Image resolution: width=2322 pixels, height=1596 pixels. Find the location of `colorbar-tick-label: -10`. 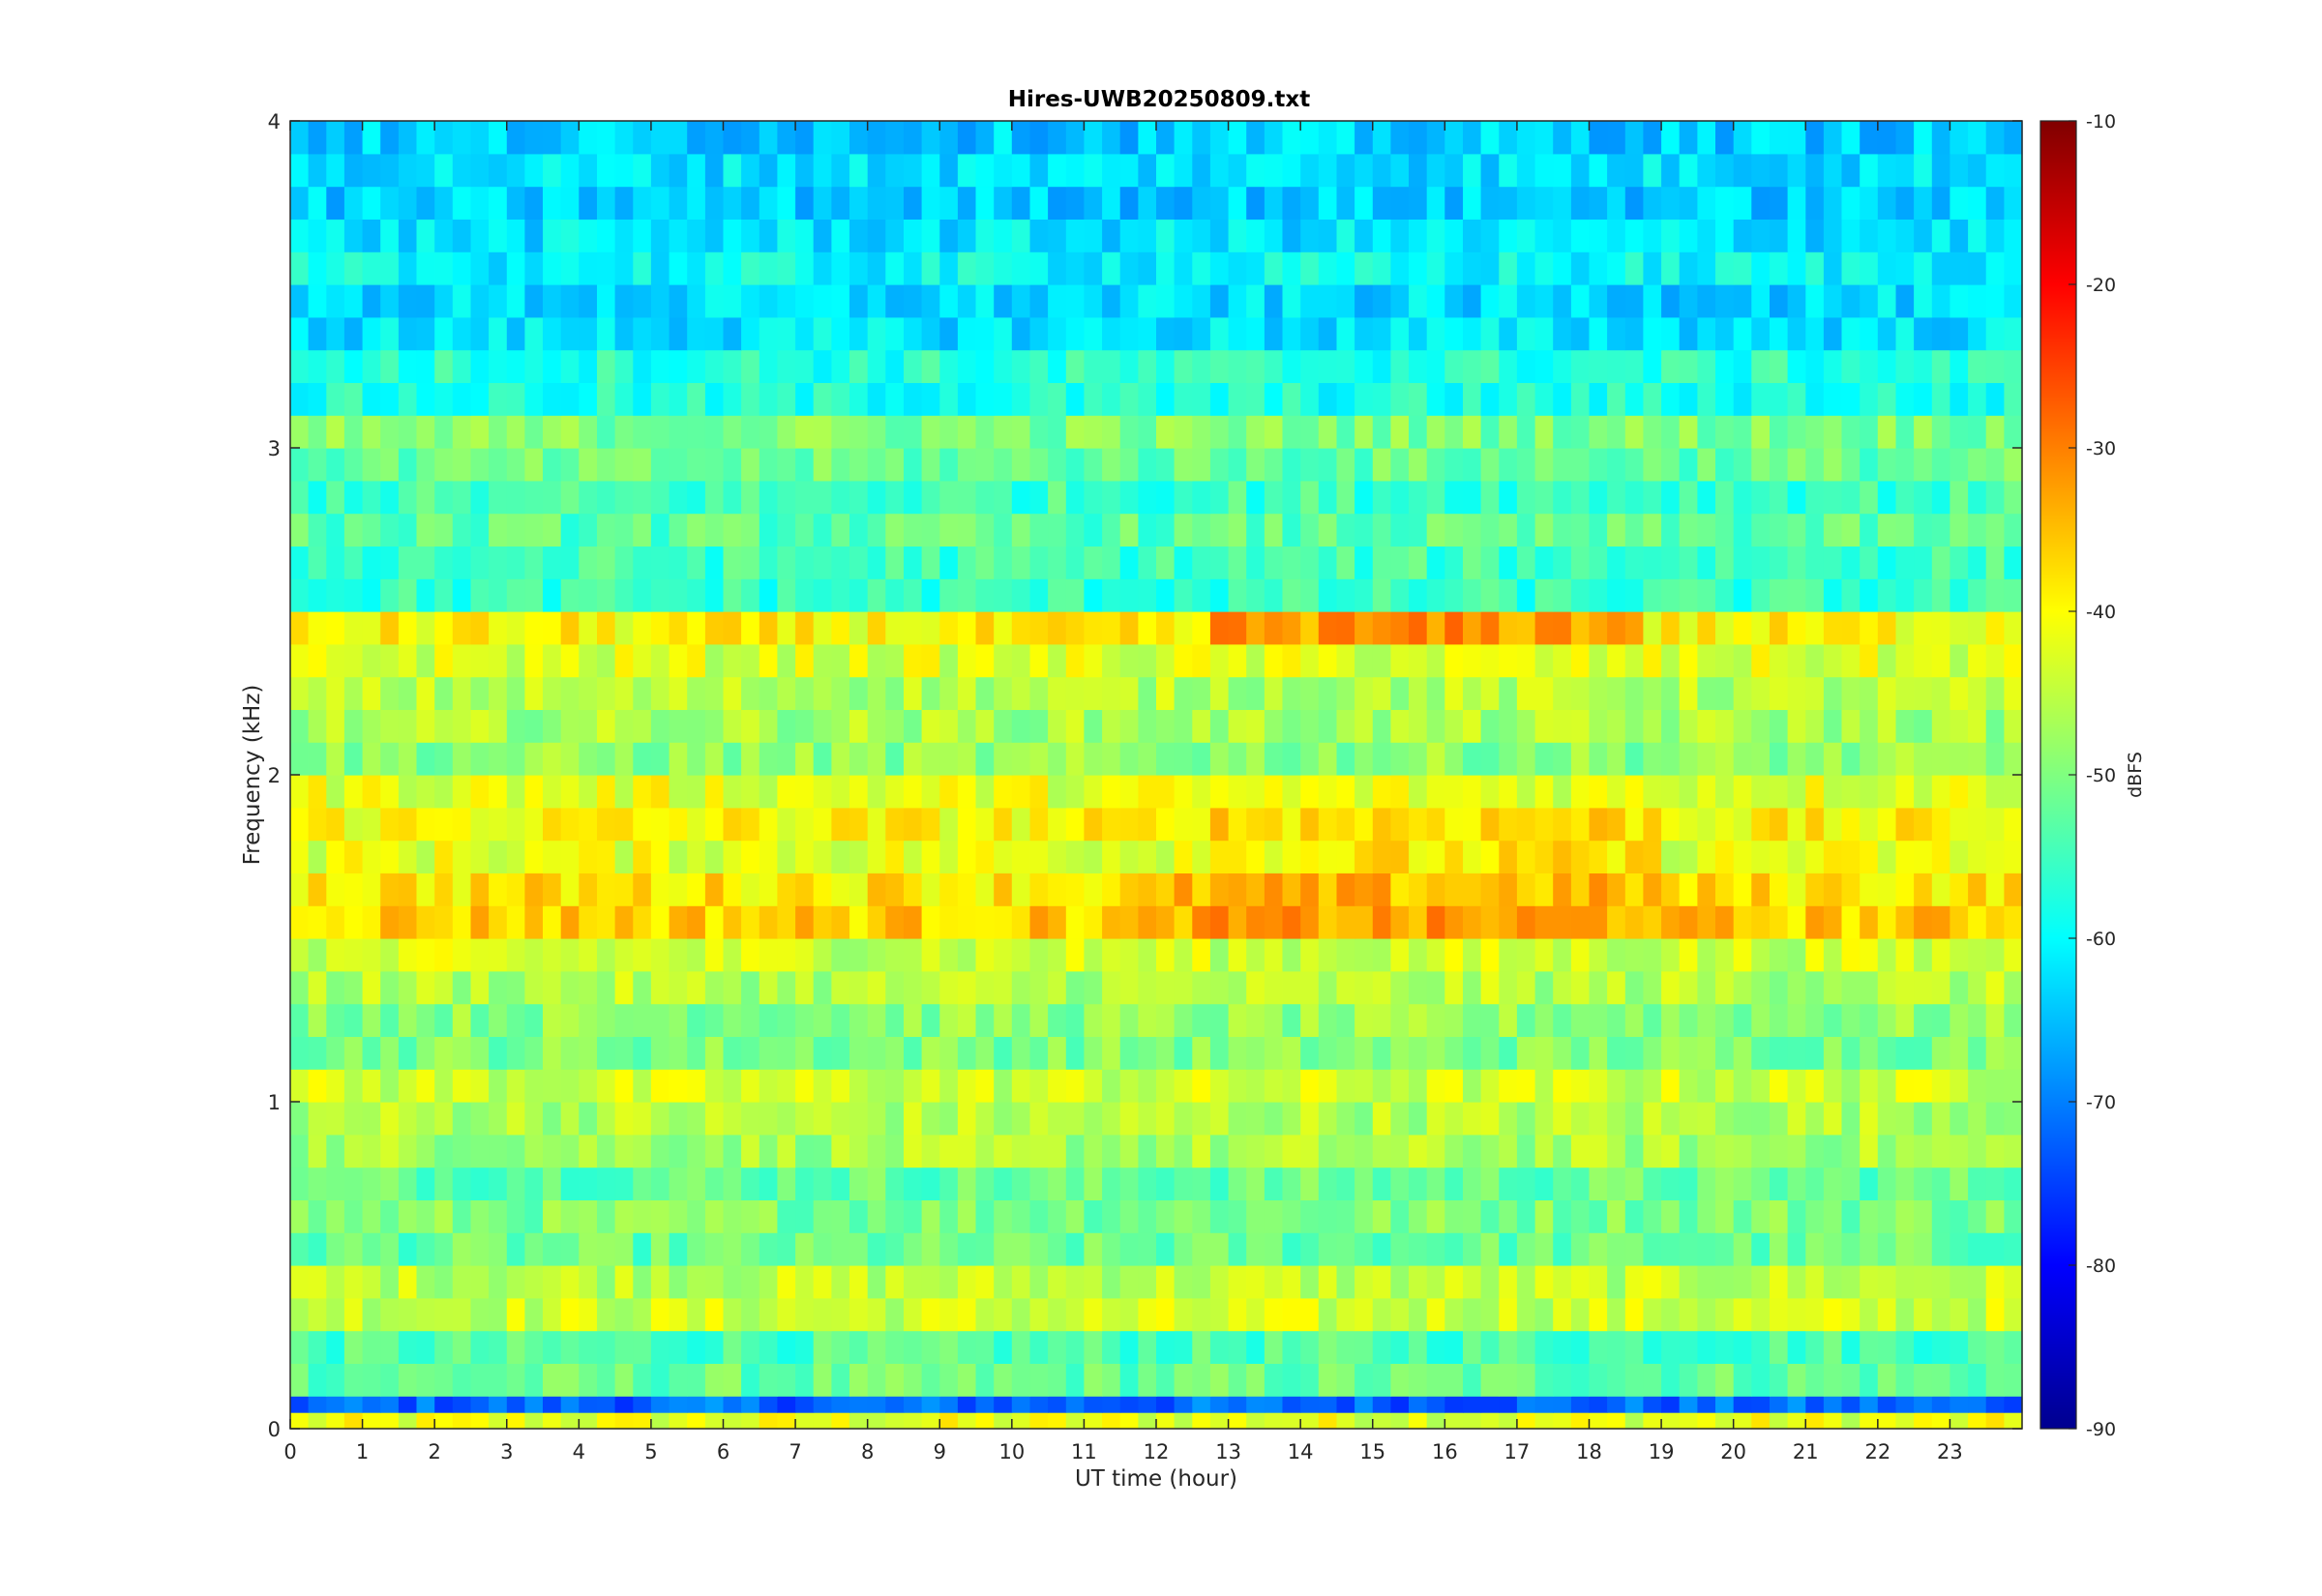

colorbar-tick-label: -10 is located at coordinates (2101, 122).